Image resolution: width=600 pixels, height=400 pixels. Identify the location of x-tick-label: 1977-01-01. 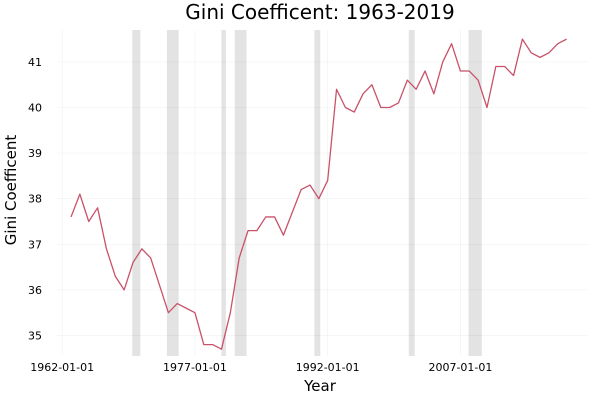
(195, 367).